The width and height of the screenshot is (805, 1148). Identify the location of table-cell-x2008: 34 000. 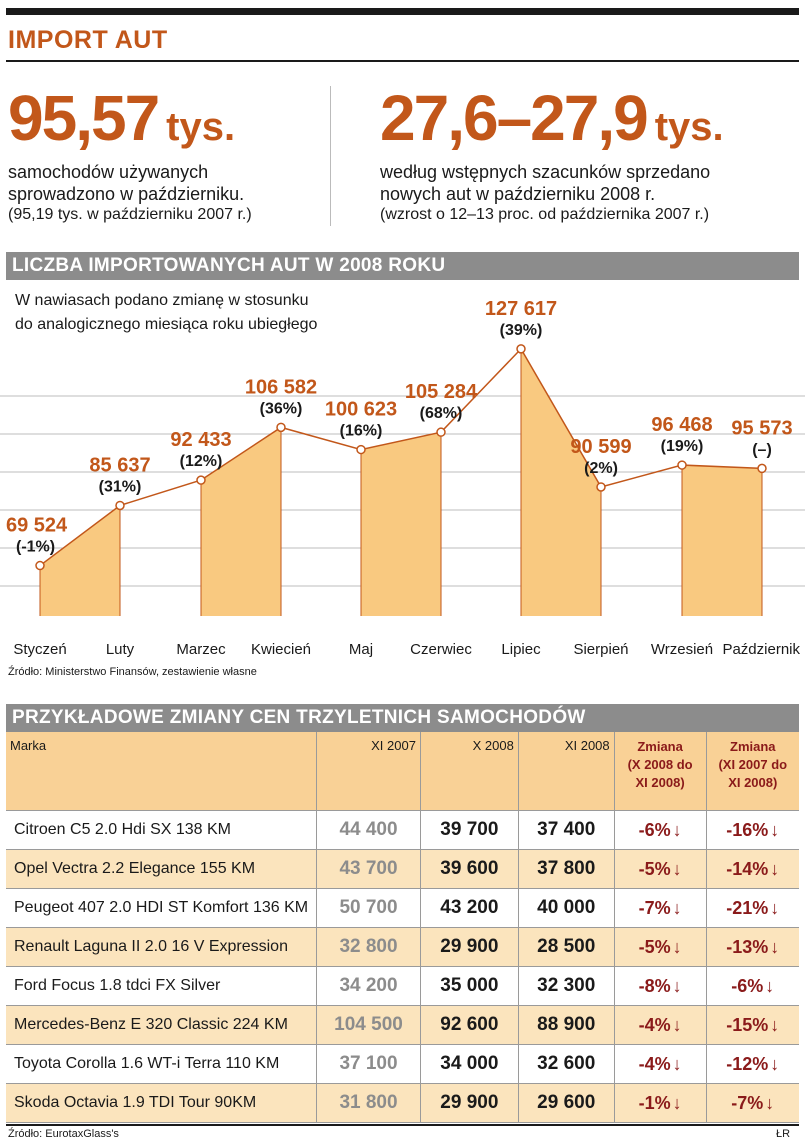
(469, 1064).